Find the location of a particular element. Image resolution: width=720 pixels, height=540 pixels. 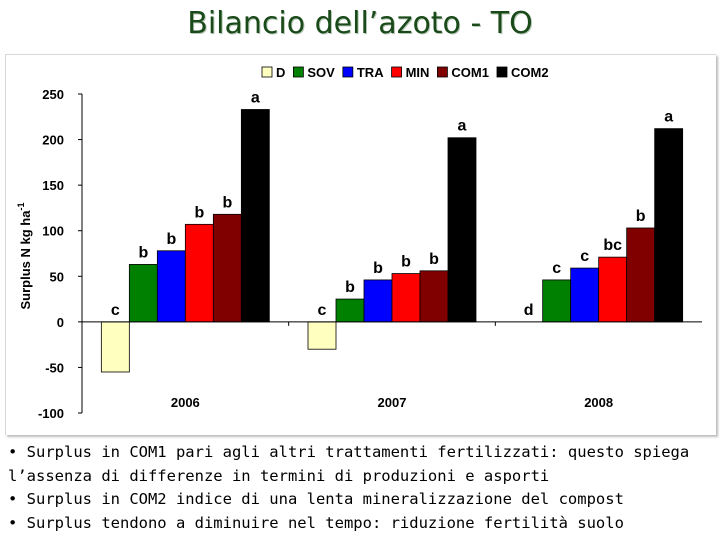

bar-com1-2007 is located at coordinates (434, 296).